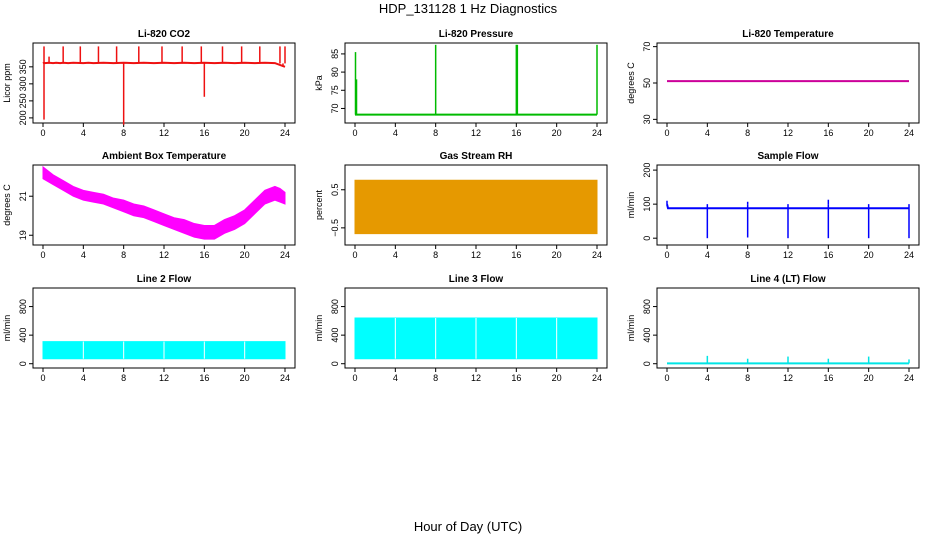 This screenshot has width=936, height=540. I want to click on y-tick-label: 75, so click(335, 90).